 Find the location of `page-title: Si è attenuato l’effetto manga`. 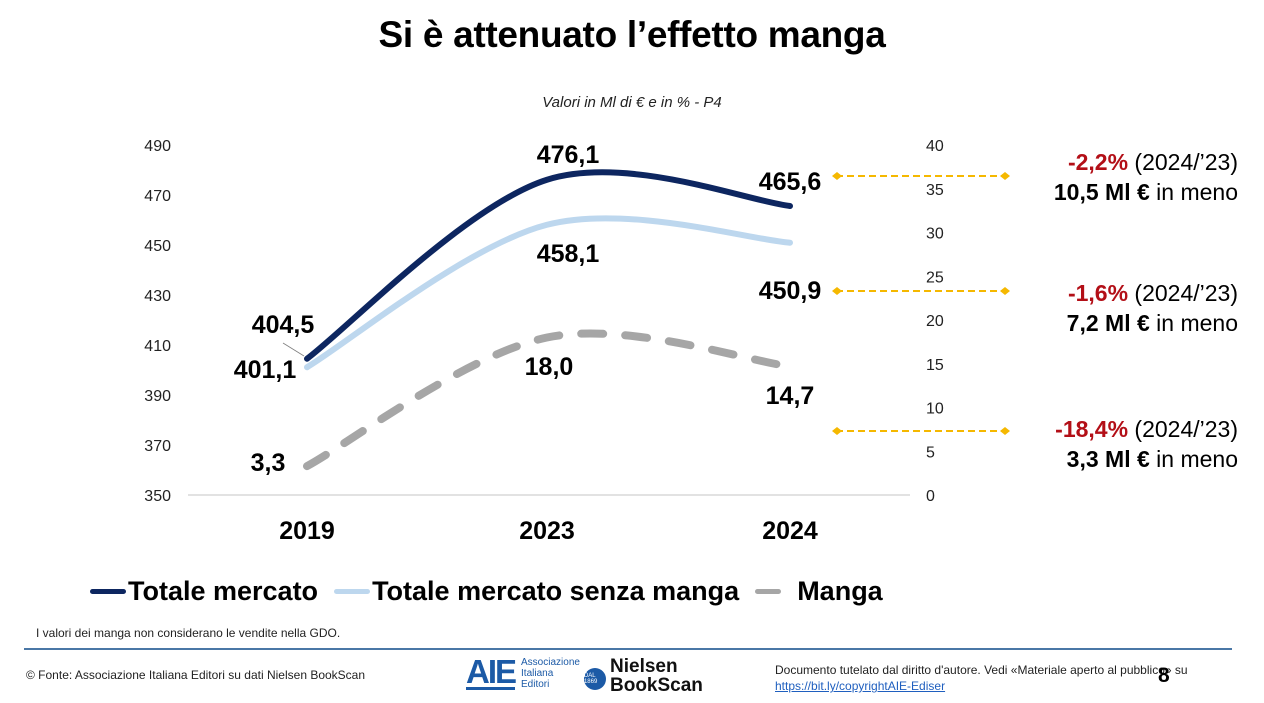

page-title: Si è attenuato l’effetto manga is located at coordinates (632, 34).